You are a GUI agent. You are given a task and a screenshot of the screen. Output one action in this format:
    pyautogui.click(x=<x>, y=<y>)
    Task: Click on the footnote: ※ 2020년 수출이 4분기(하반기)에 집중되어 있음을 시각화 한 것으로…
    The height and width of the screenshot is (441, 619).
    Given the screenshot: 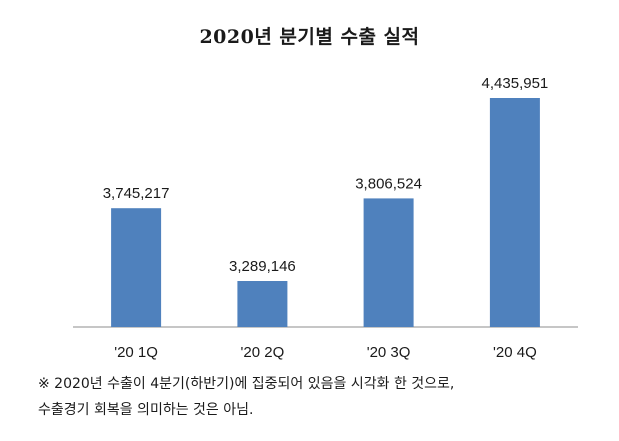 What is the action you would take?
    pyautogui.click(x=323, y=397)
    